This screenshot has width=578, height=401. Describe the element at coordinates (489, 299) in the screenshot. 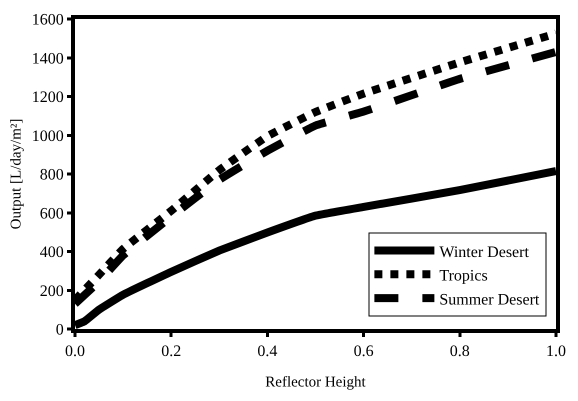

I see `legend-label: Summer Desert` at that location.